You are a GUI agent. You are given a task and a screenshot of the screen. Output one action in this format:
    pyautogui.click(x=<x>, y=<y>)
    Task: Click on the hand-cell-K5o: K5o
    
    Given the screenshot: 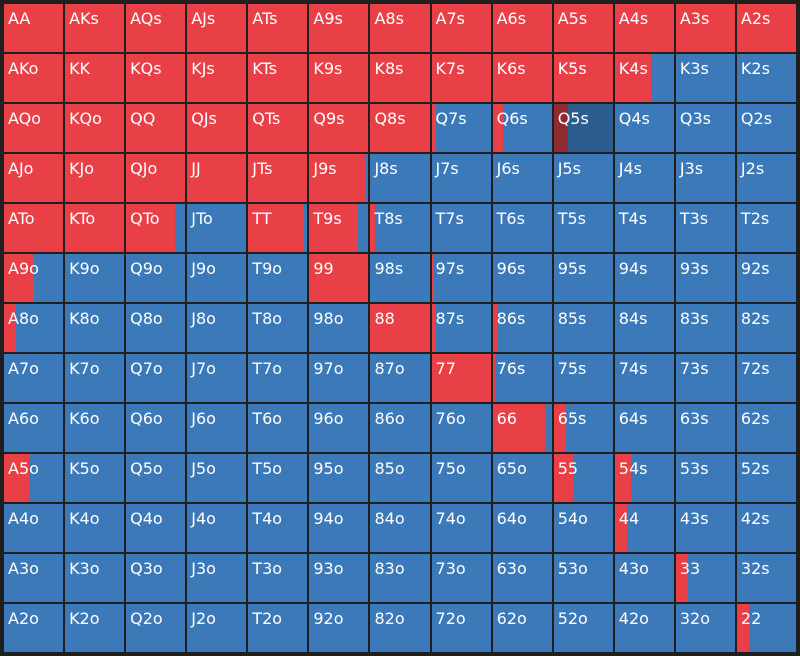 What is the action you would take?
    pyautogui.click(x=95, y=478)
    